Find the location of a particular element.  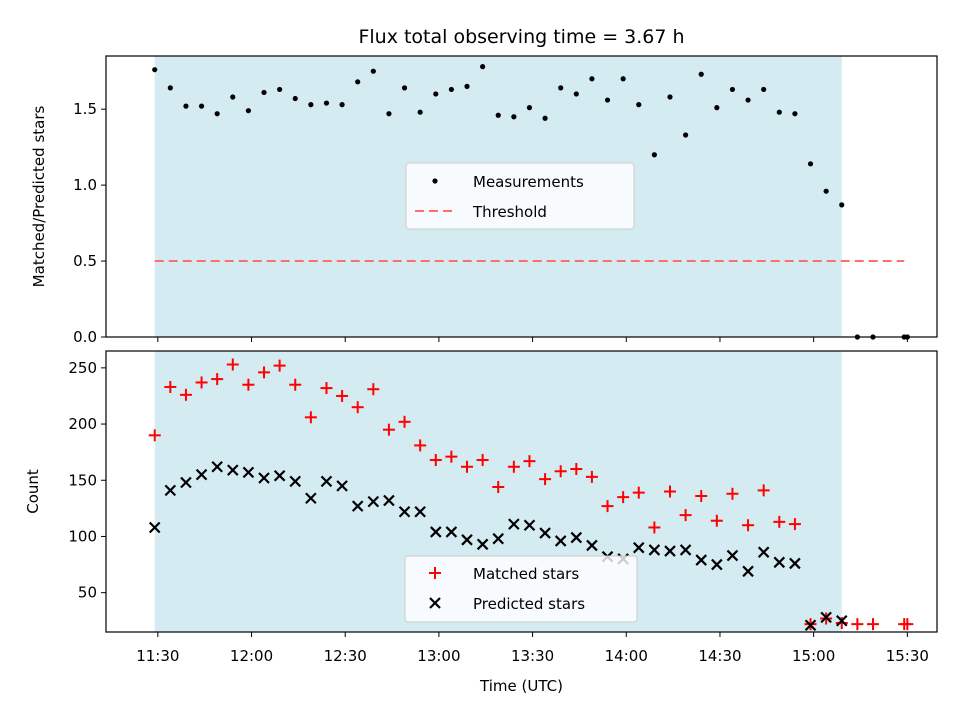

bottom-y-tick-label-2: 150 is located at coordinates (82, 480).